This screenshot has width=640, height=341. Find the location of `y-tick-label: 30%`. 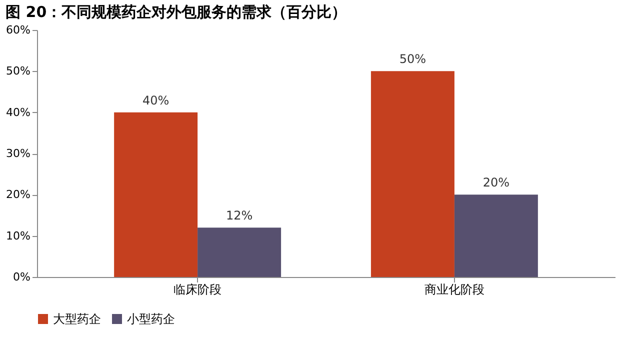

y-tick-label: 30% is located at coordinates (18, 153).